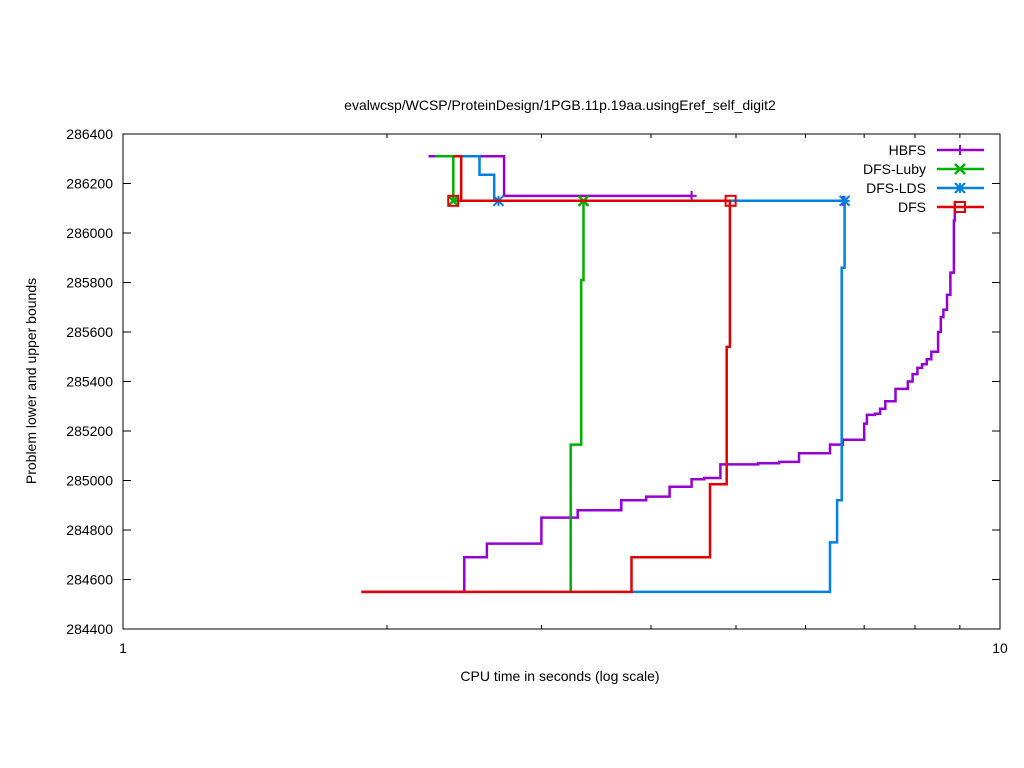  What do you see at coordinates (844, 201) in the screenshot?
I see `point-marker-dfs-lds` at bounding box center [844, 201].